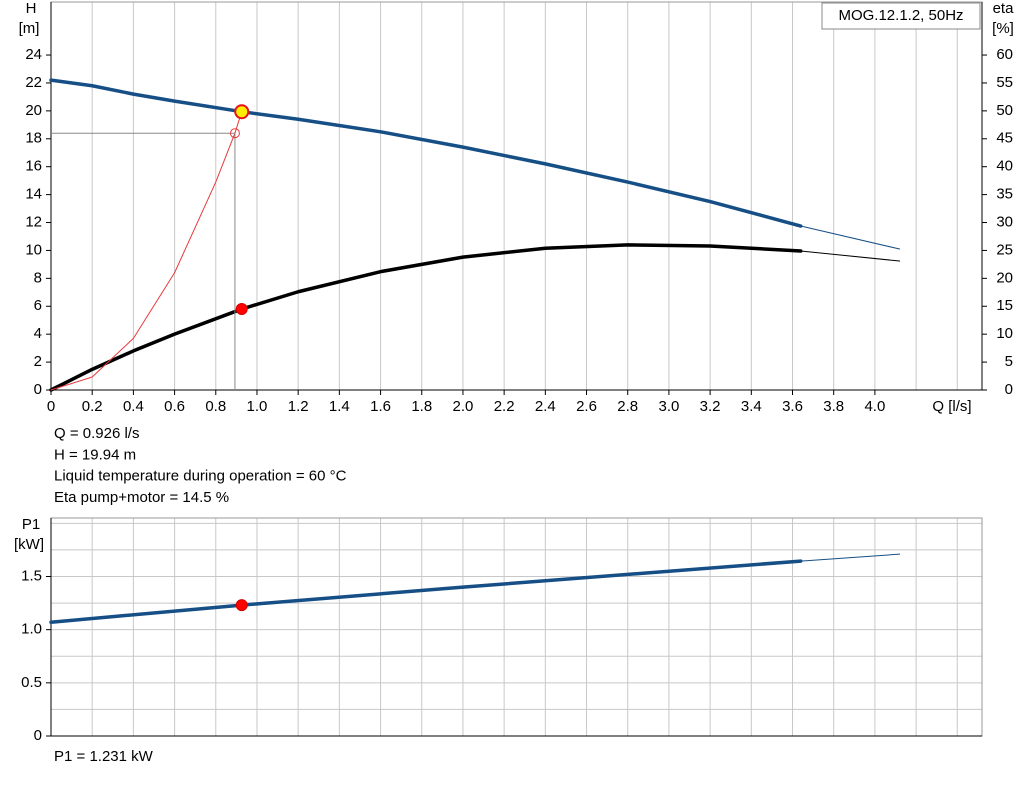  Describe the element at coordinates (104, 756) in the screenshot. I see `annotation: P1 = 1.231 kW` at that location.